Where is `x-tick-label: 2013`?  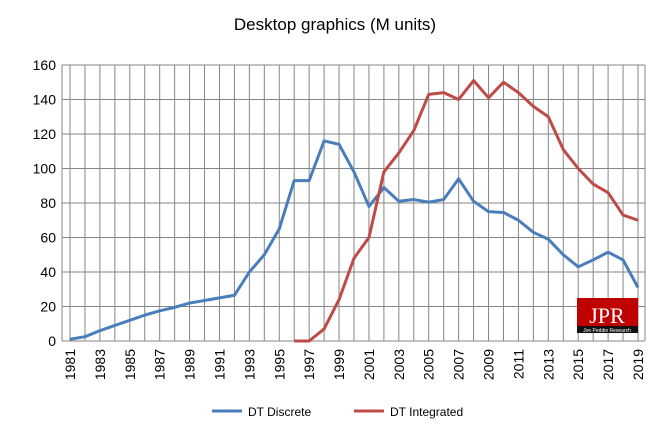
x-tick-label: 2013 is located at coordinates (548, 364).